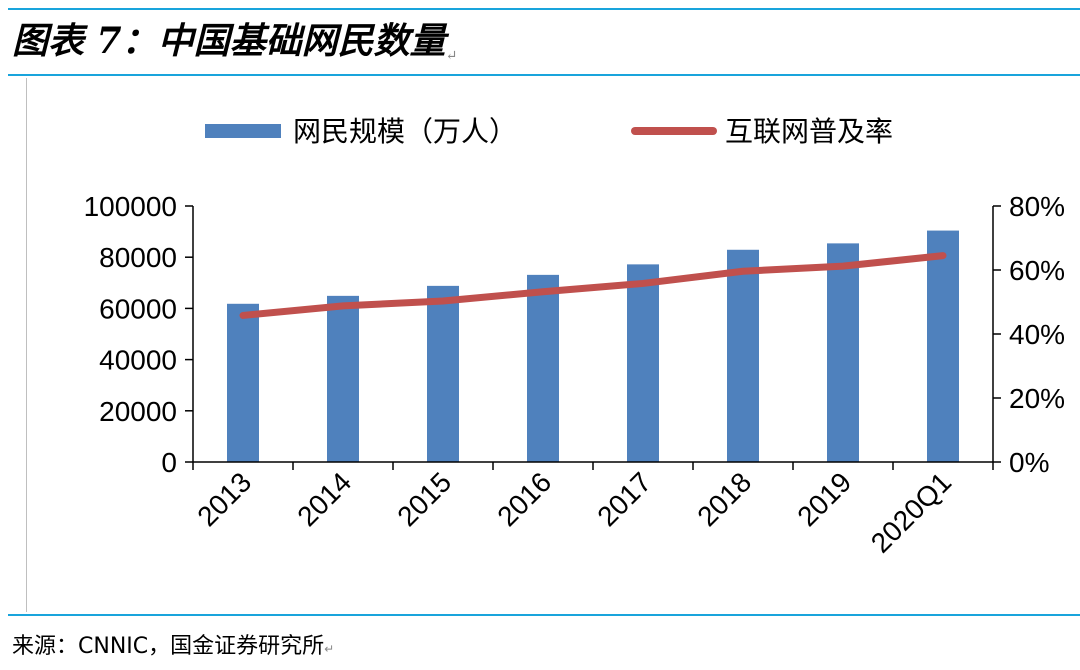 This screenshot has height=670, width=1080. I want to click on x-tick-label: 2019, so click(824, 499).